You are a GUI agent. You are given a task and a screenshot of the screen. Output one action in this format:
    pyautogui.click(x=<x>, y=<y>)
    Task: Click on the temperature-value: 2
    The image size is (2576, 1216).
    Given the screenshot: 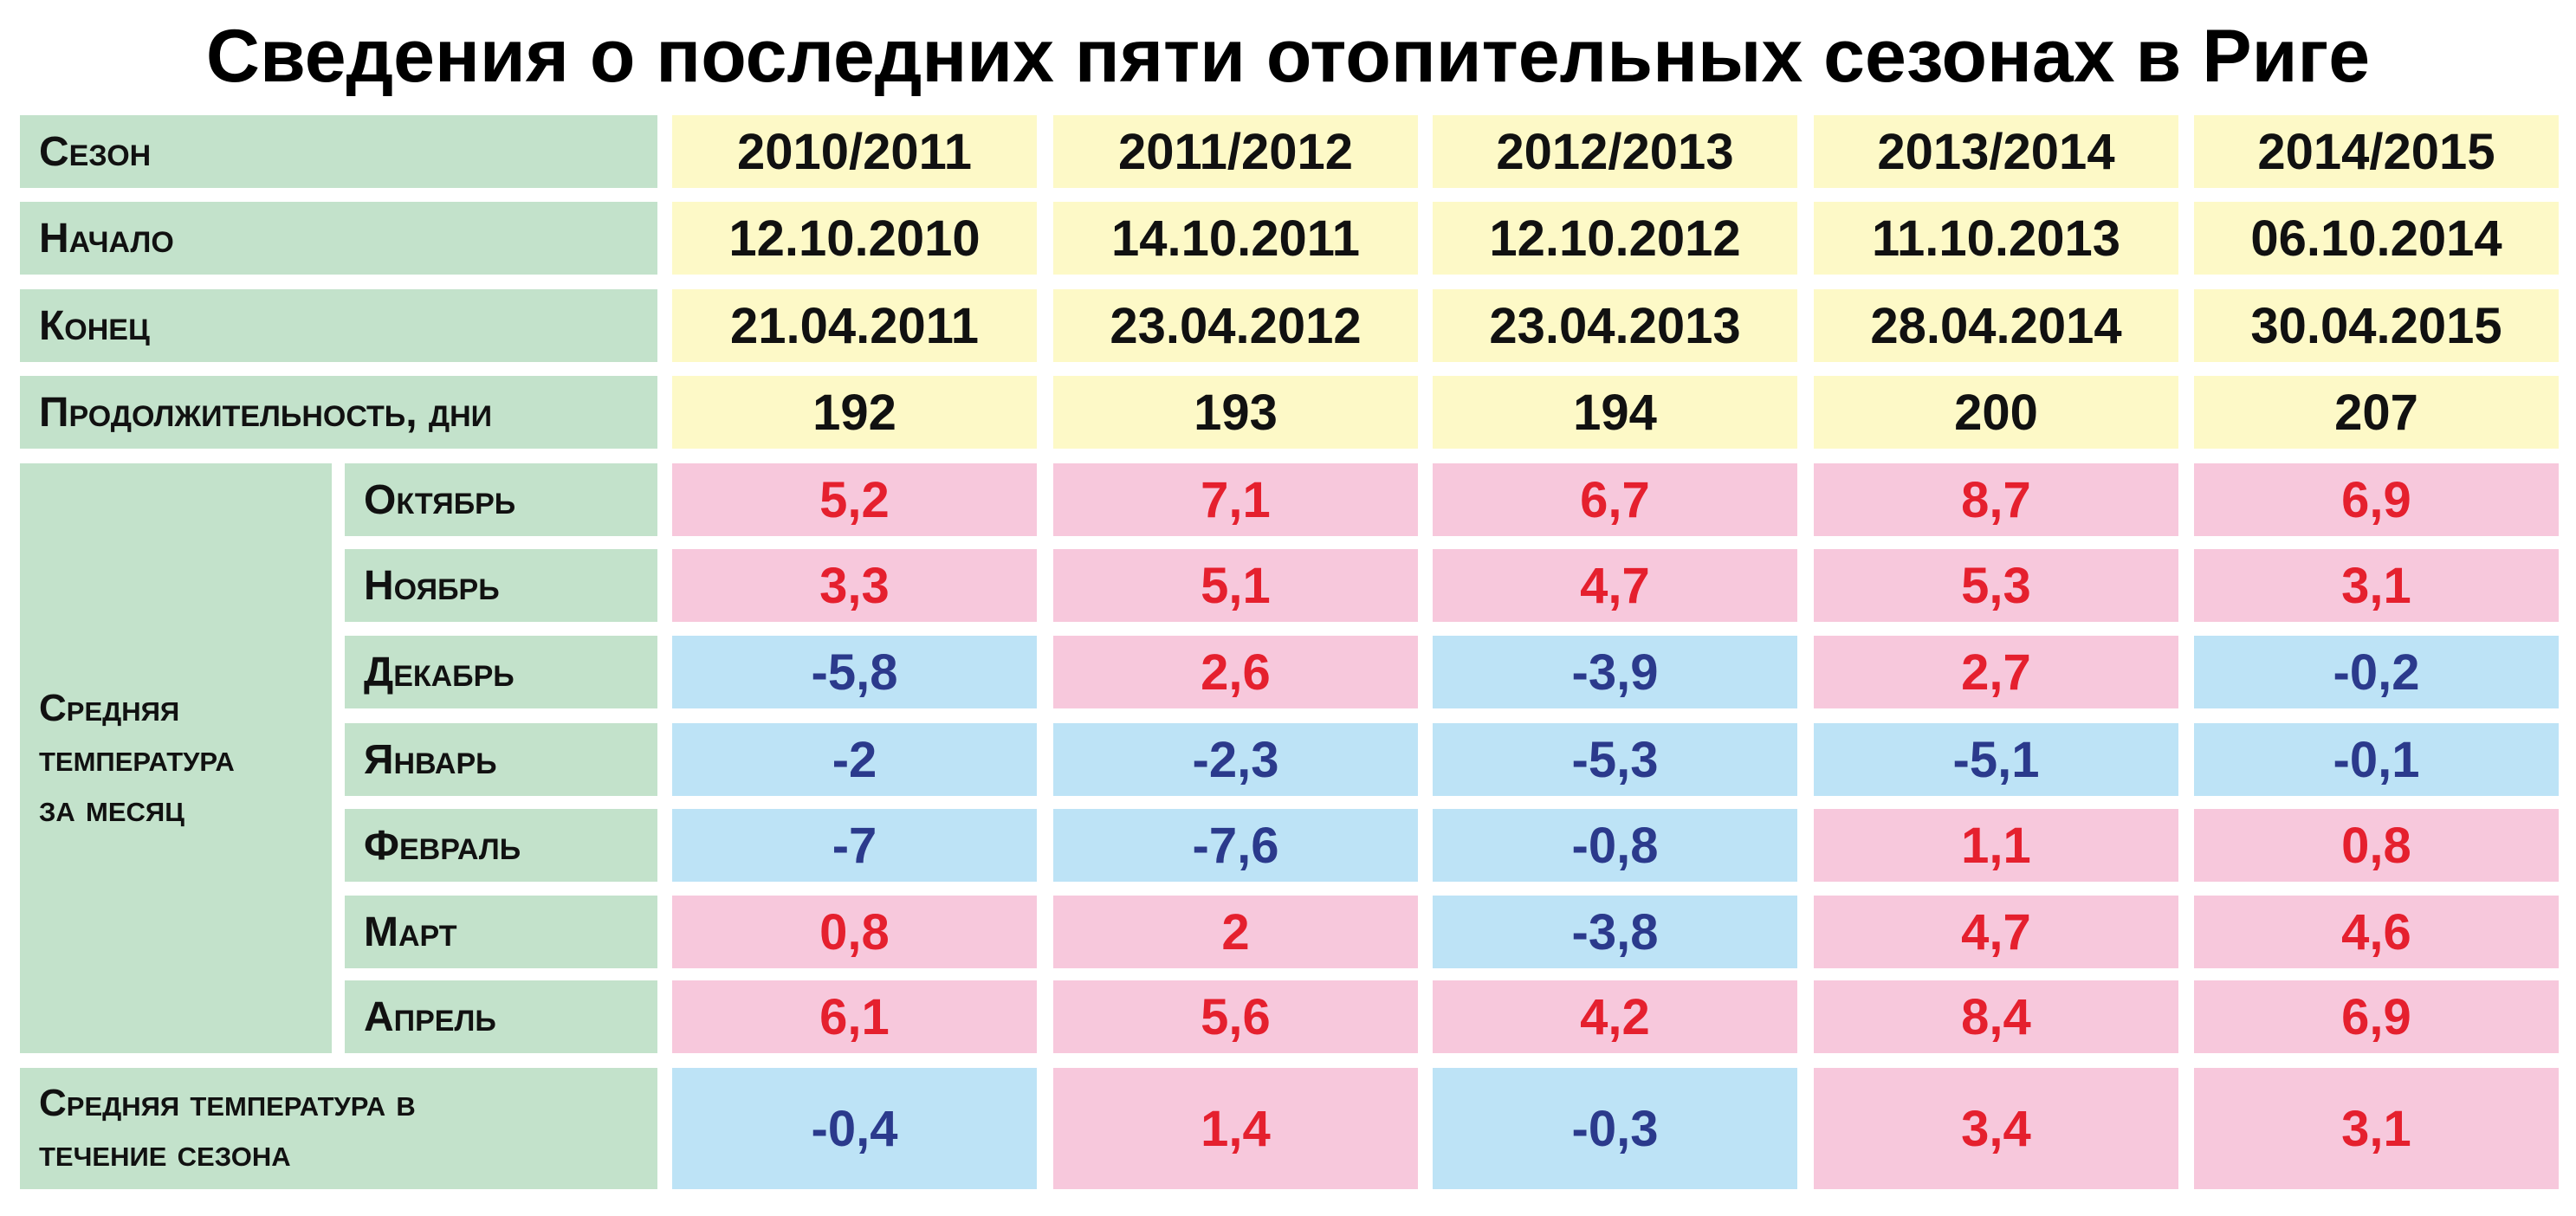 What is the action you would take?
    pyautogui.click(x=1235, y=932)
    